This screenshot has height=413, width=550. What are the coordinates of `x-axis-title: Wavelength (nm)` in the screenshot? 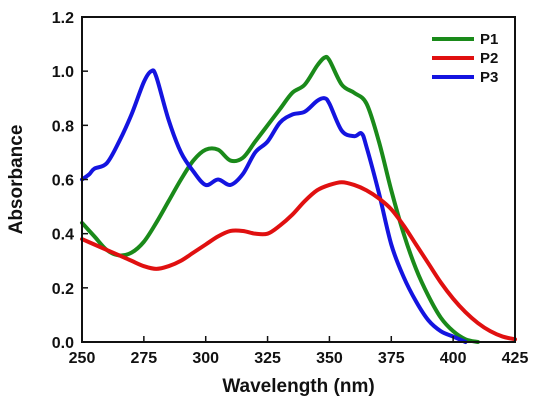 It's located at (298, 386).